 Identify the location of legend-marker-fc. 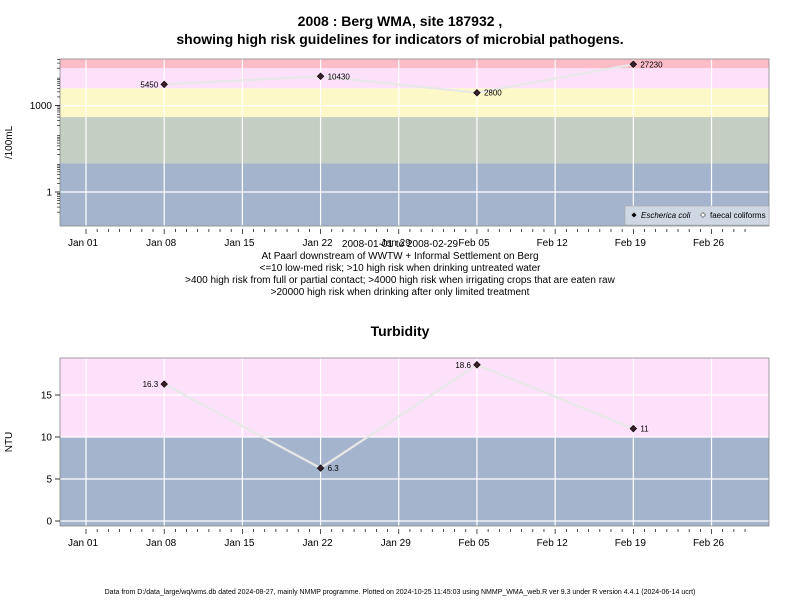
(703, 215).